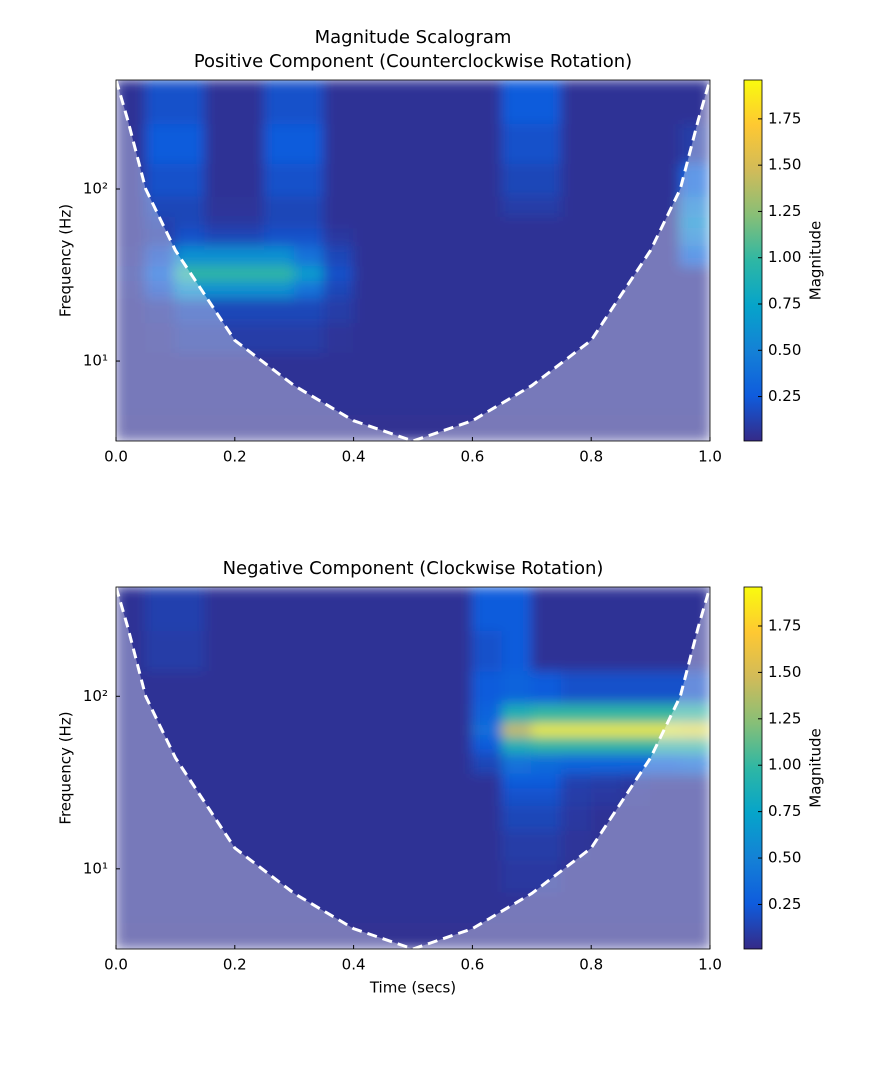 The image size is (886, 1071). What do you see at coordinates (784, 858) in the screenshot?
I see `colorbar-tick-label: 0.50` at bounding box center [784, 858].